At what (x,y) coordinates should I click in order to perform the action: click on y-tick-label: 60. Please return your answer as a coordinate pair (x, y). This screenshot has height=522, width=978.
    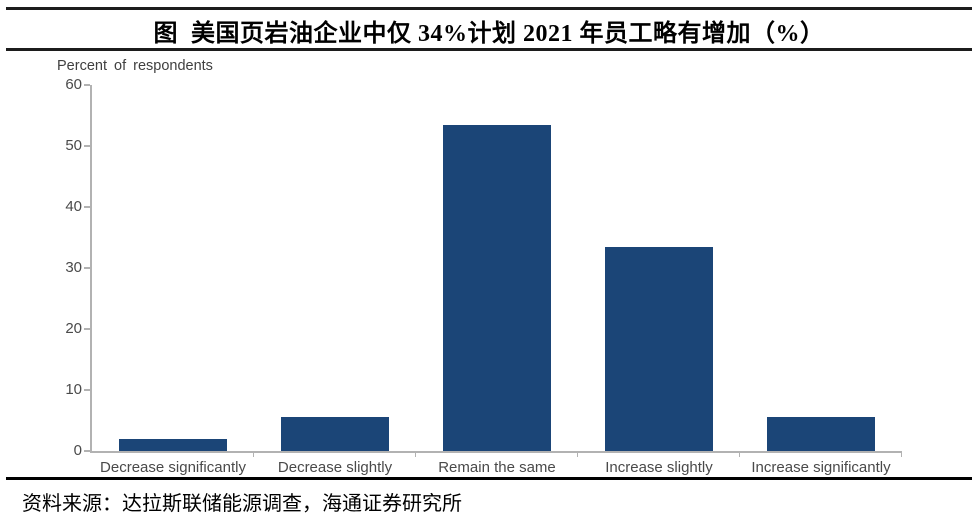
    Looking at the image, I should click on (73, 84).